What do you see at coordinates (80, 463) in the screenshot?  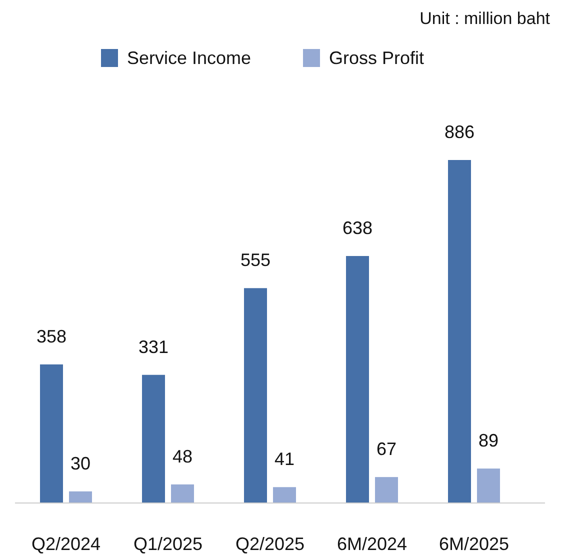 I see `data-label: 30` at bounding box center [80, 463].